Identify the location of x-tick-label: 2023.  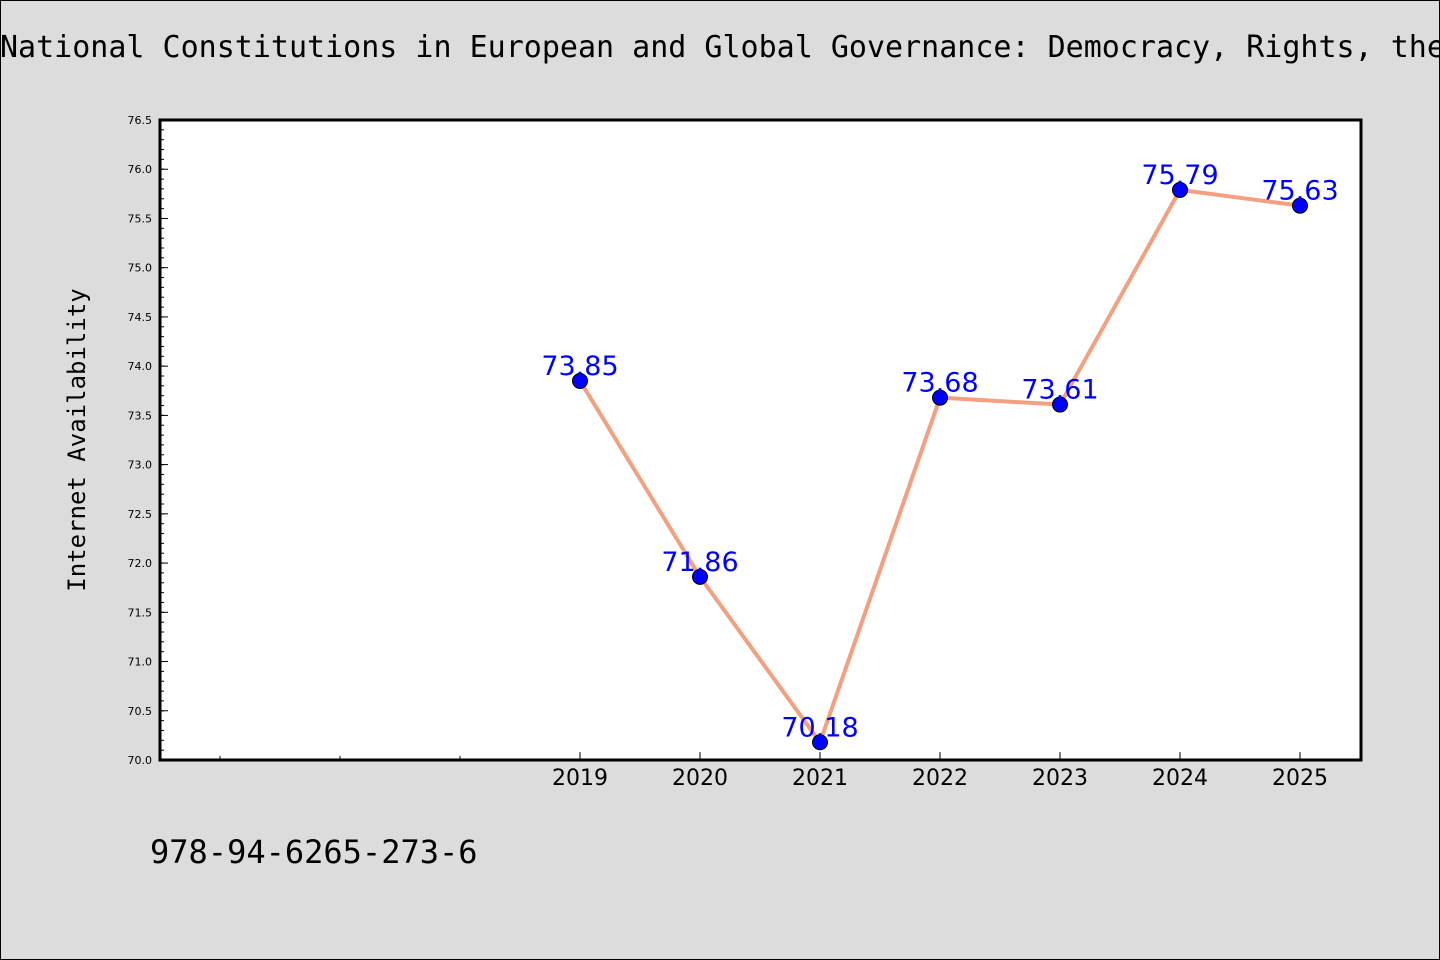
(1060, 778).